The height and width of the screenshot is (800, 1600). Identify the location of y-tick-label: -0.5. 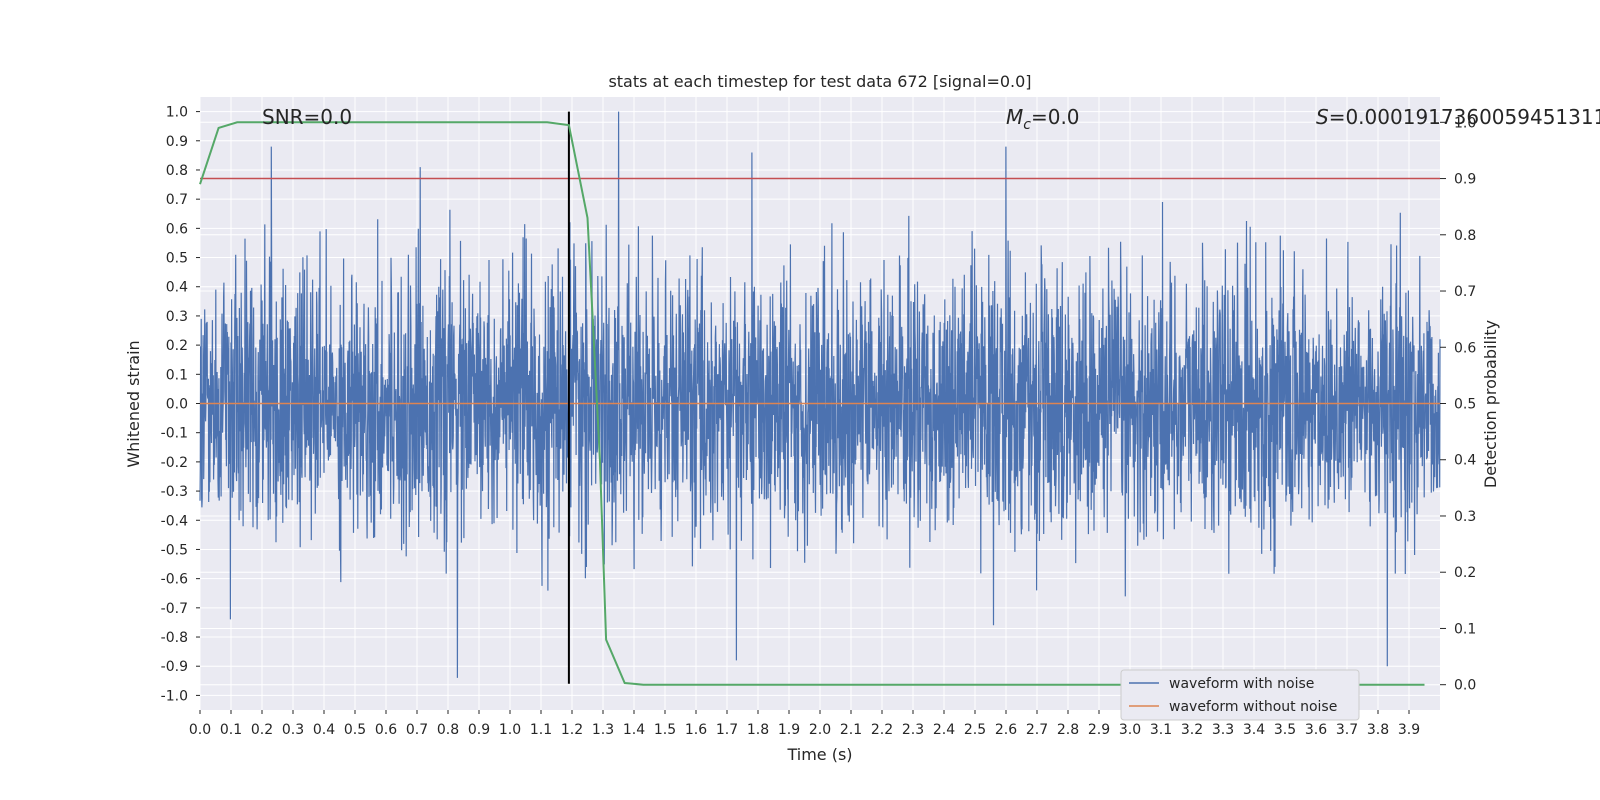
(174, 550).